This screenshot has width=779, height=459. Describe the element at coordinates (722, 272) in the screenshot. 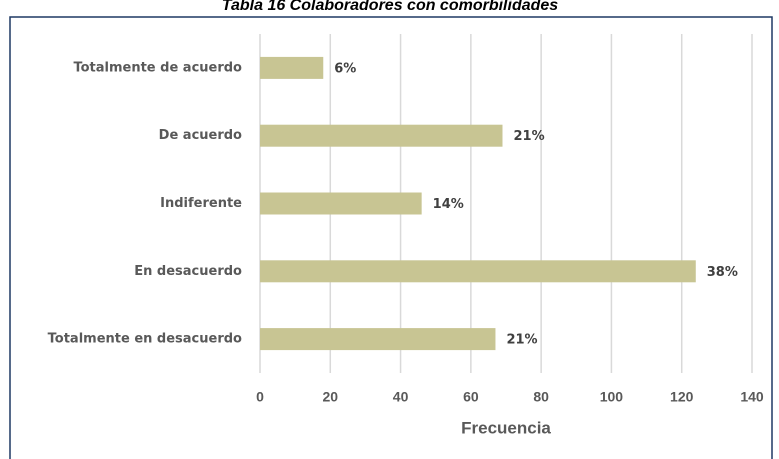

I see `data-label: 38%` at that location.